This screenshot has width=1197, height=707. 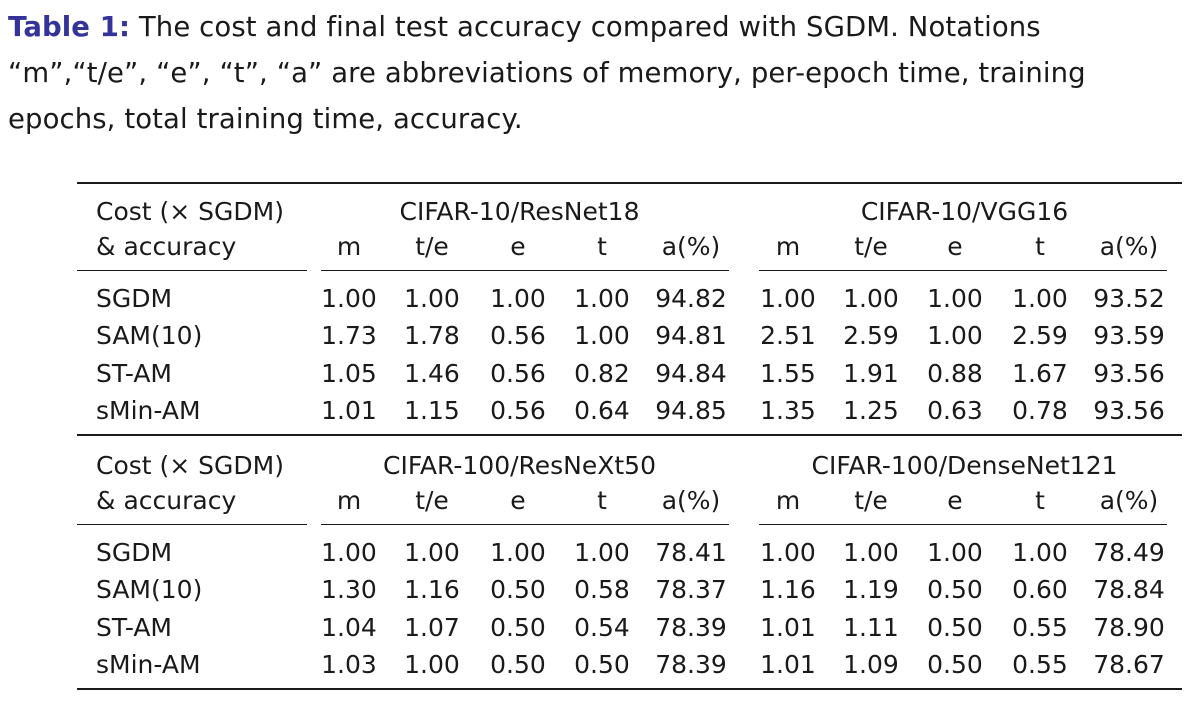 I want to click on group-header: CIFAR-100/DenseNet121, so click(x=964, y=465).